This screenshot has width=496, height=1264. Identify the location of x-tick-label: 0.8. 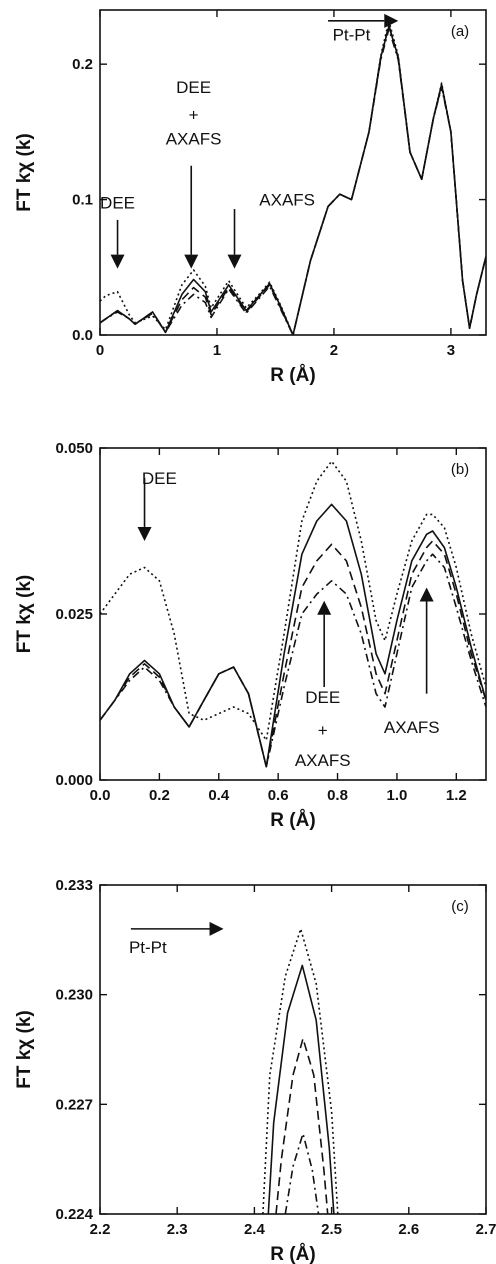
(337, 795).